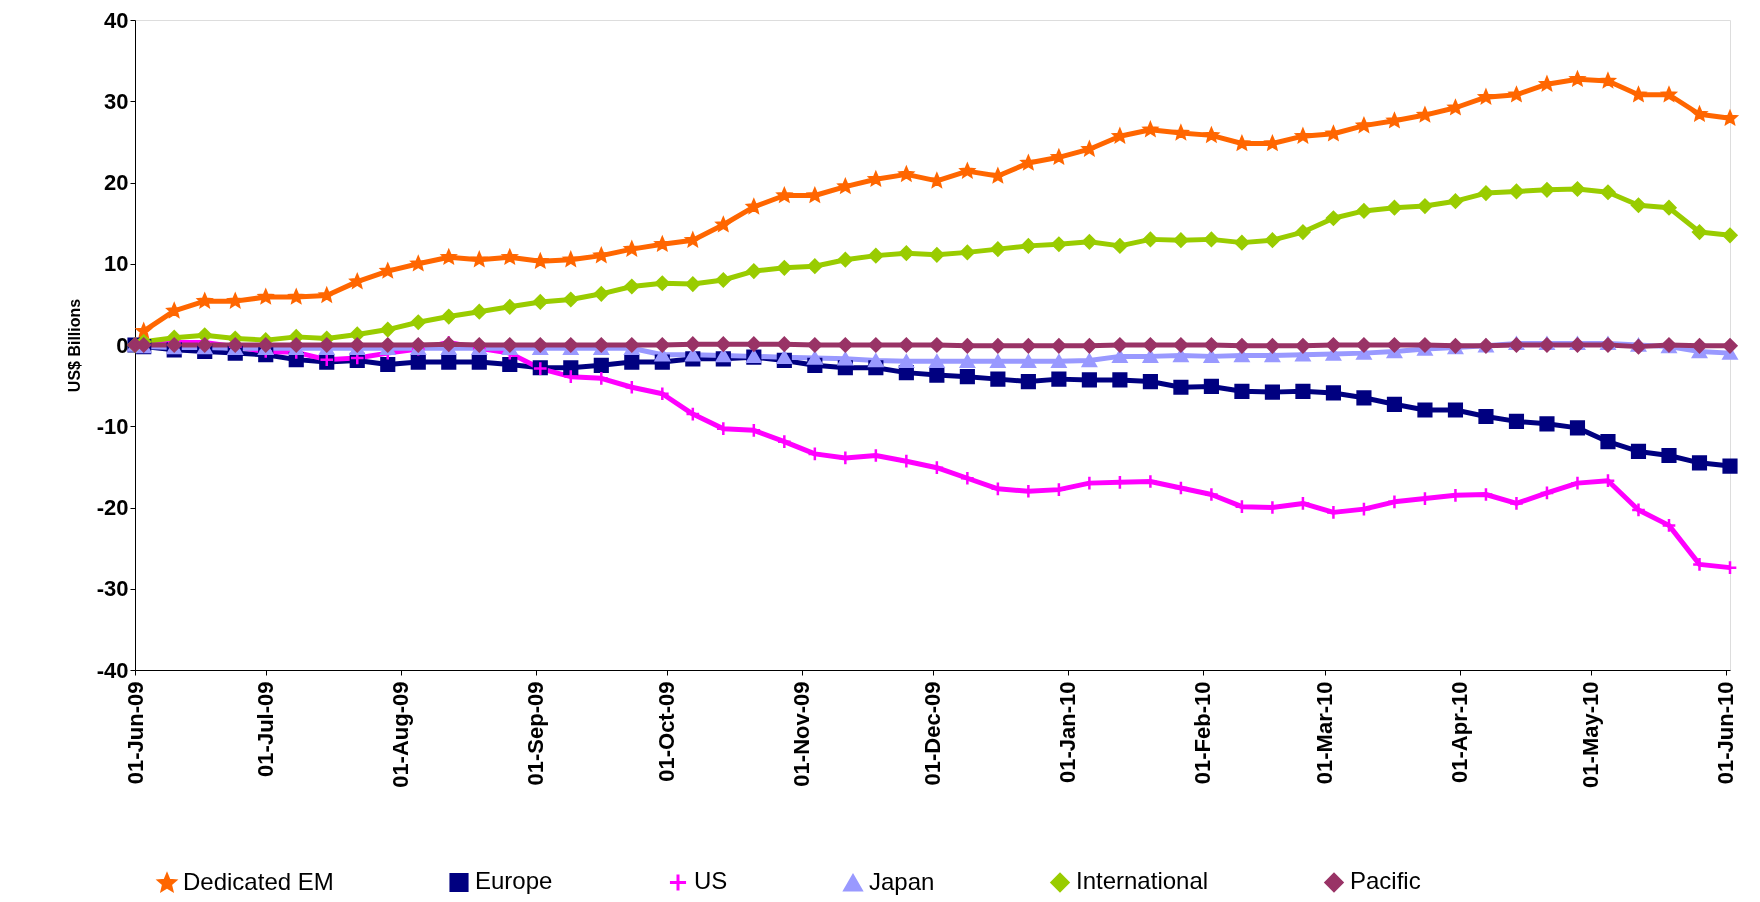 This screenshot has width=1760, height=902. I want to click on x-tick-label: 01-Mar-10, so click(1325, 733).